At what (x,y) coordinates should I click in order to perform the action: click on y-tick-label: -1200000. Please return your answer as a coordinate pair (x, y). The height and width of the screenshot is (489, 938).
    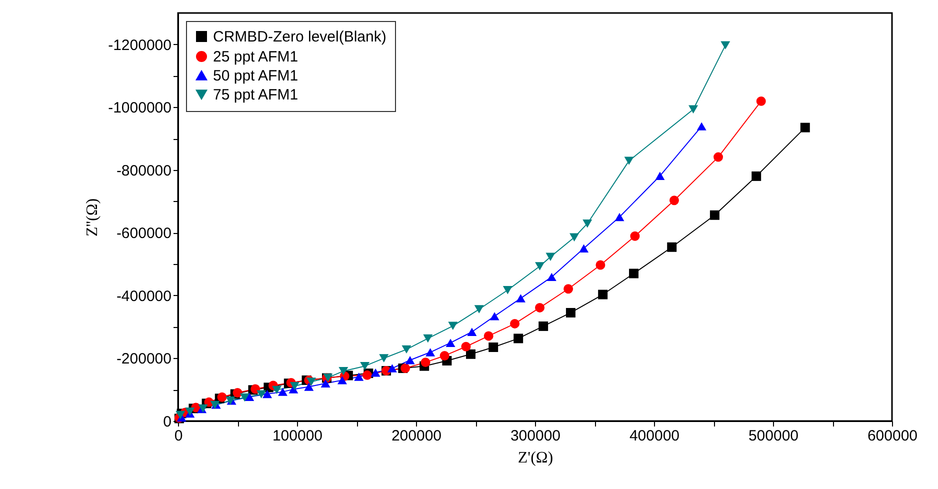
    Looking at the image, I should click on (140, 45).